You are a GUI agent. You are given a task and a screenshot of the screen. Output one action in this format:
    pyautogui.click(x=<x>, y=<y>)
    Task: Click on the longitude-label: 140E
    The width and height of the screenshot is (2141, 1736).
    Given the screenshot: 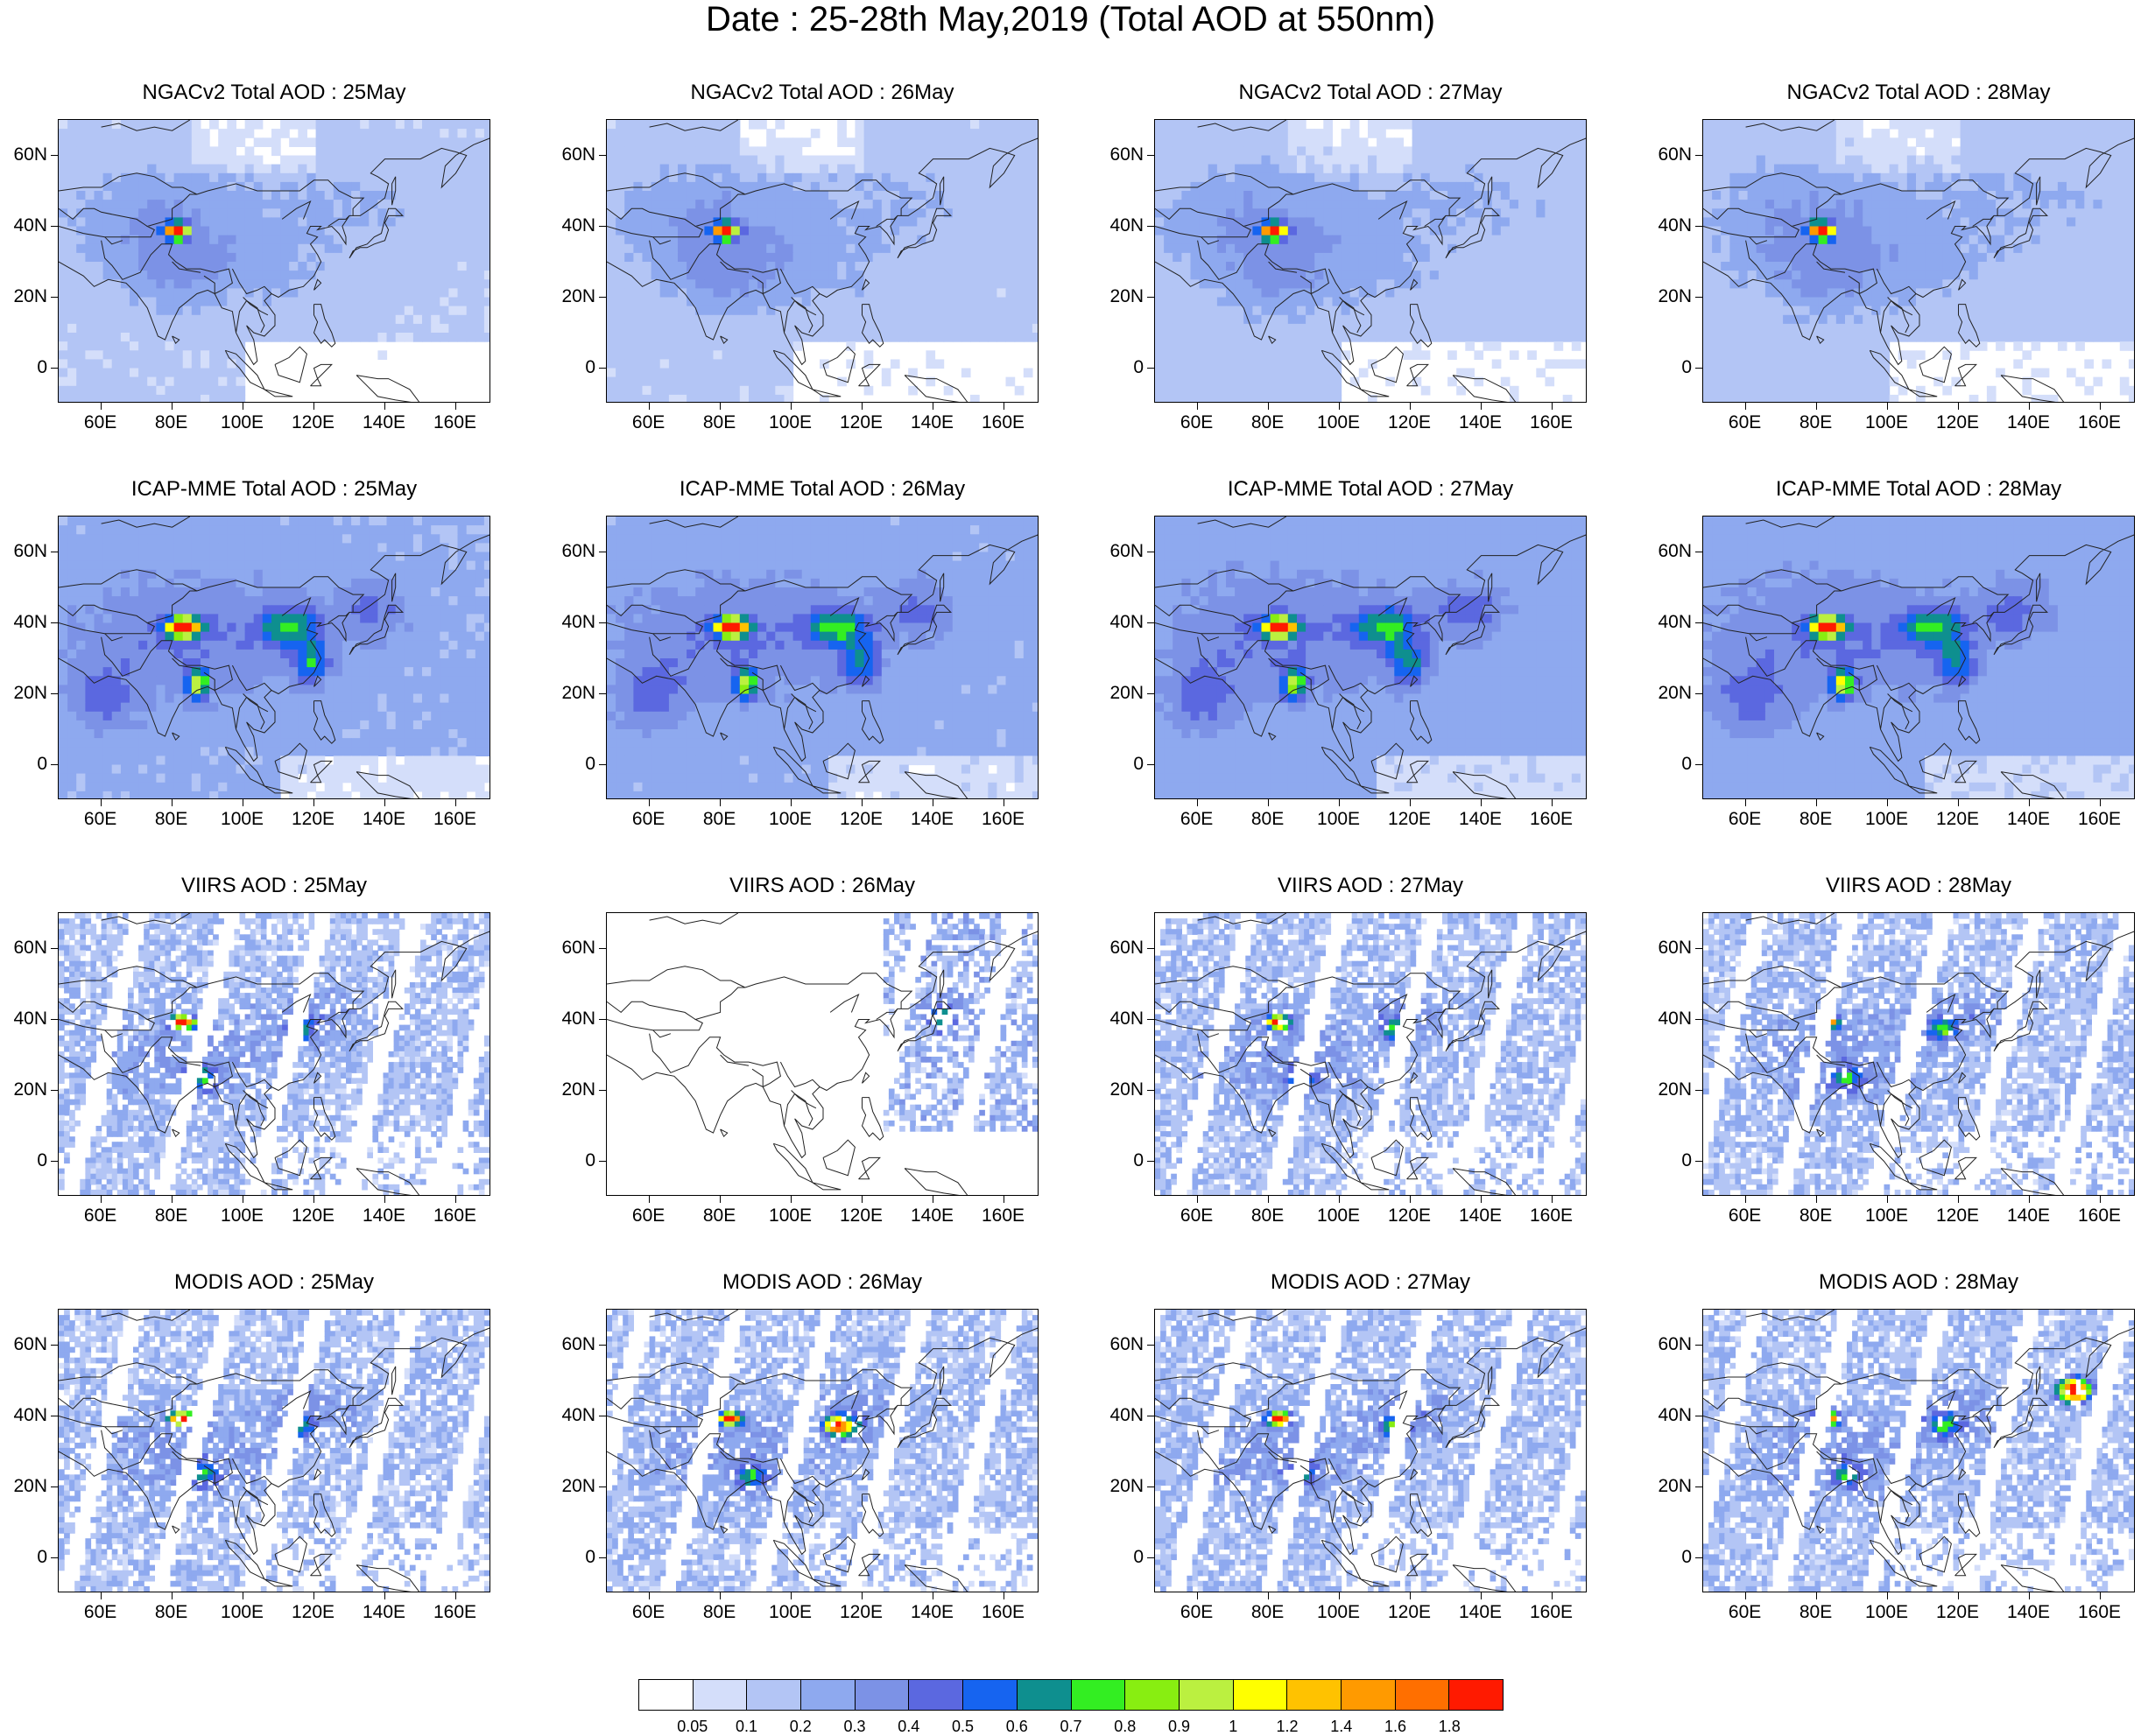 What is the action you would take?
    pyautogui.click(x=384, y=1612)
    